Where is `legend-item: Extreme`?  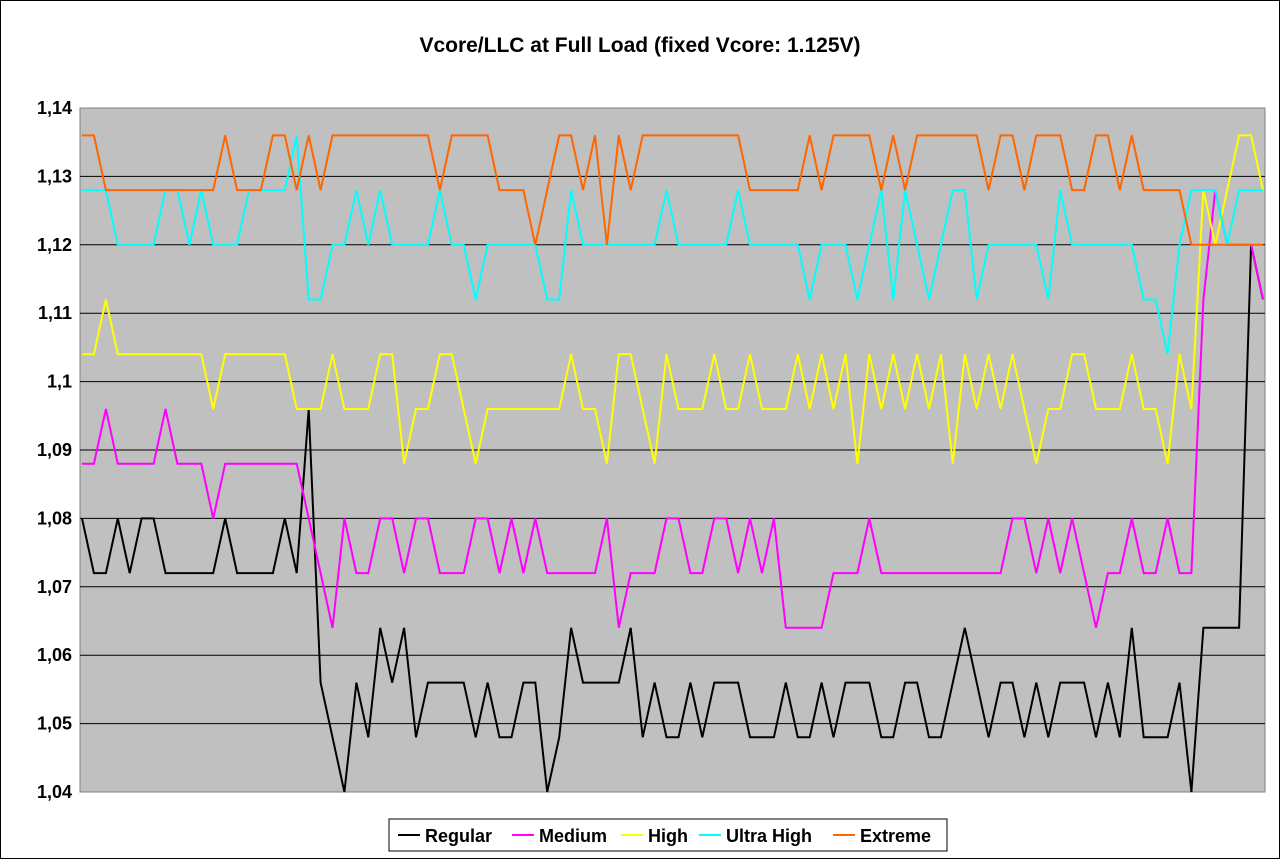 legend-item: Extreme is located at coordinates (882, 836).